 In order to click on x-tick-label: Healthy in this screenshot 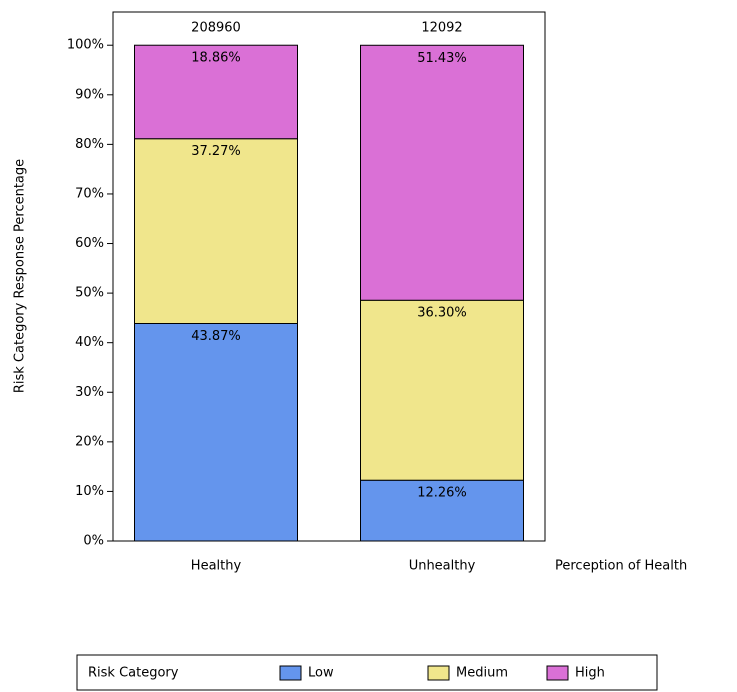, I will do `click(216, 566)`.